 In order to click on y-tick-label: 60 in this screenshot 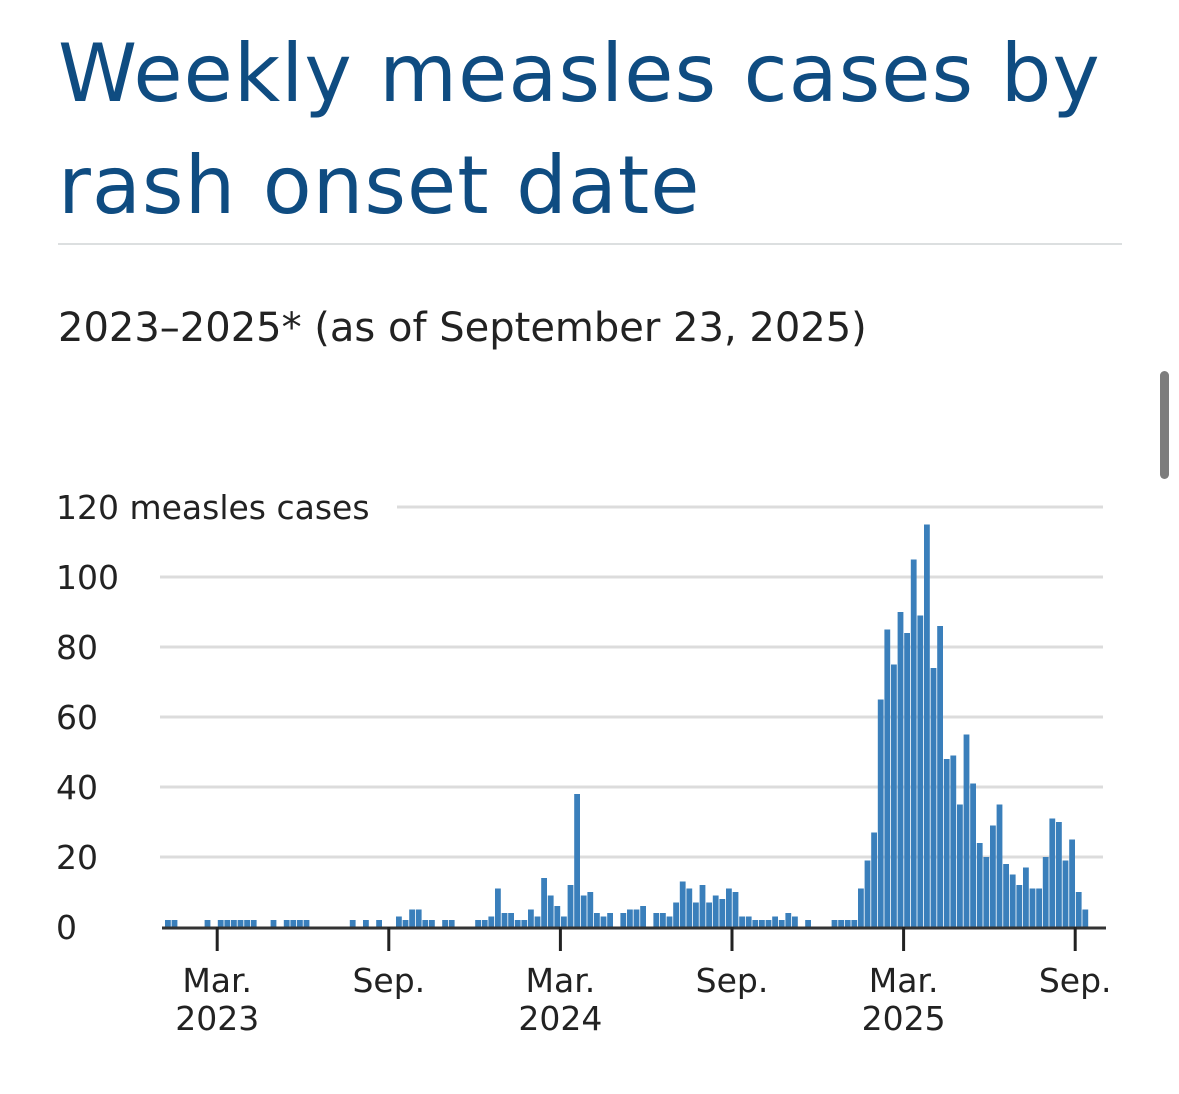, I will do `click(77, 717)`.